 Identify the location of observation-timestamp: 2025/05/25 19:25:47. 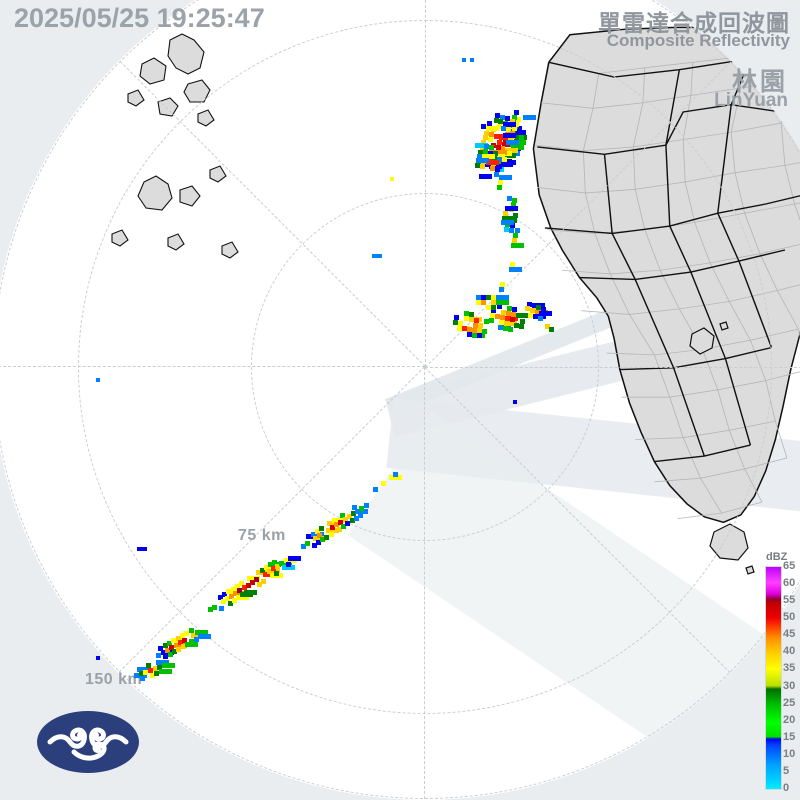
(139, 18).